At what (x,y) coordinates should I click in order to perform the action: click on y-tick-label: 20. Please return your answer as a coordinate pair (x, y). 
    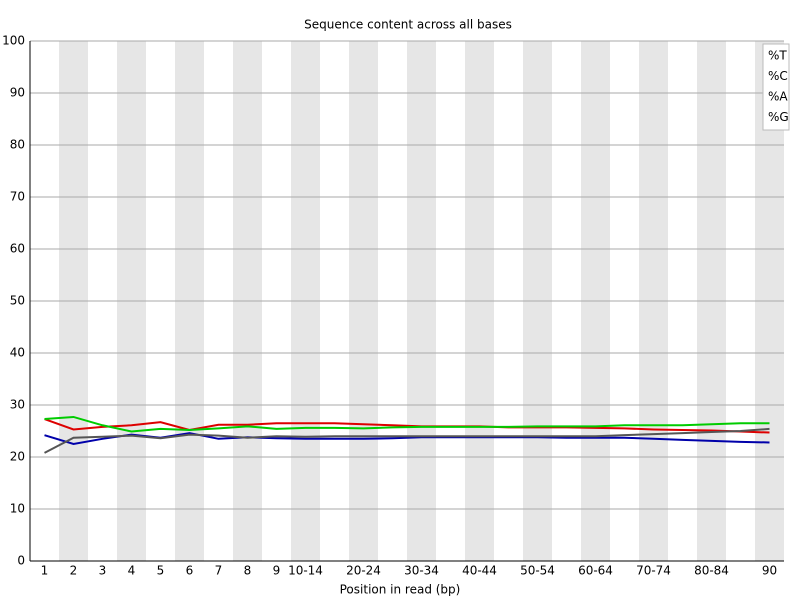
    Looking at the image, I should click on (17, 457).